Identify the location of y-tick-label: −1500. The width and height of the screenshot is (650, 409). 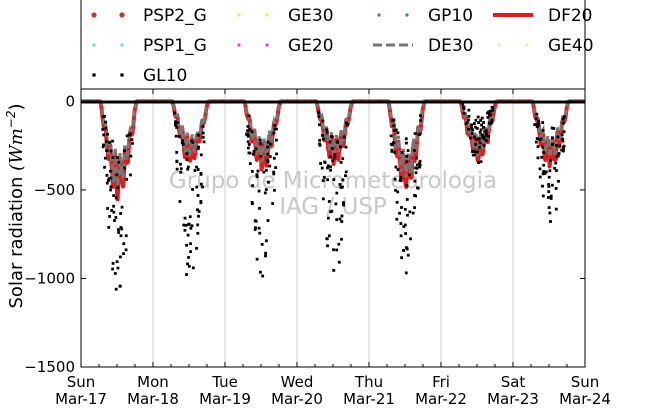
(49, 367).